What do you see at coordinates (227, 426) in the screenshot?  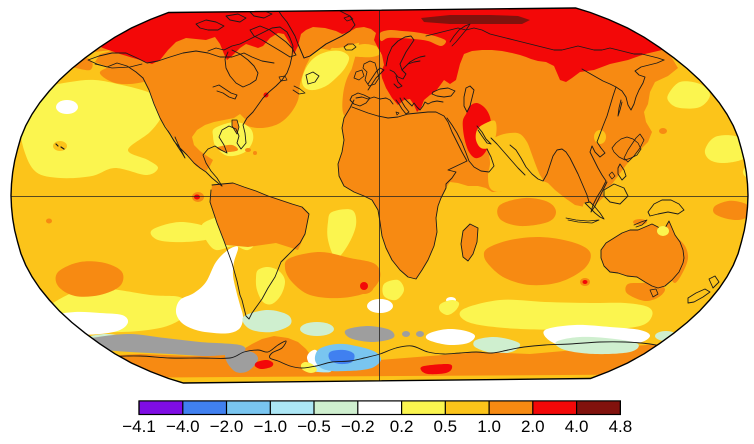 I see `svg-text: −2.0` at bounding box center [227, 426].